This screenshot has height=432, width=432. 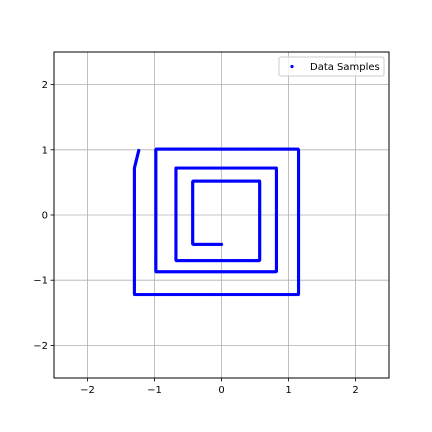 I want to click on data-point, so click(x=139, y=150).